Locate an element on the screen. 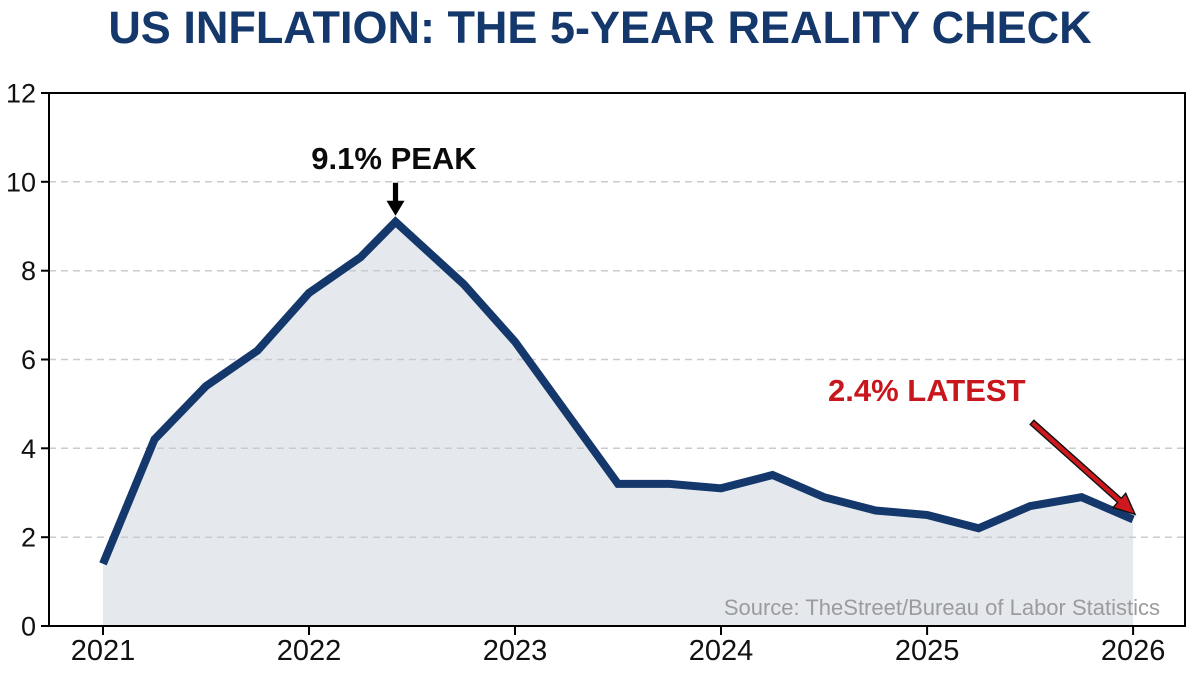 Image resolution: width=1200 pixels, height=675 pixels. chart-title: US INFLATION: THE 5-YEAR REALITY CHECK is located at coordinates (600, 27).